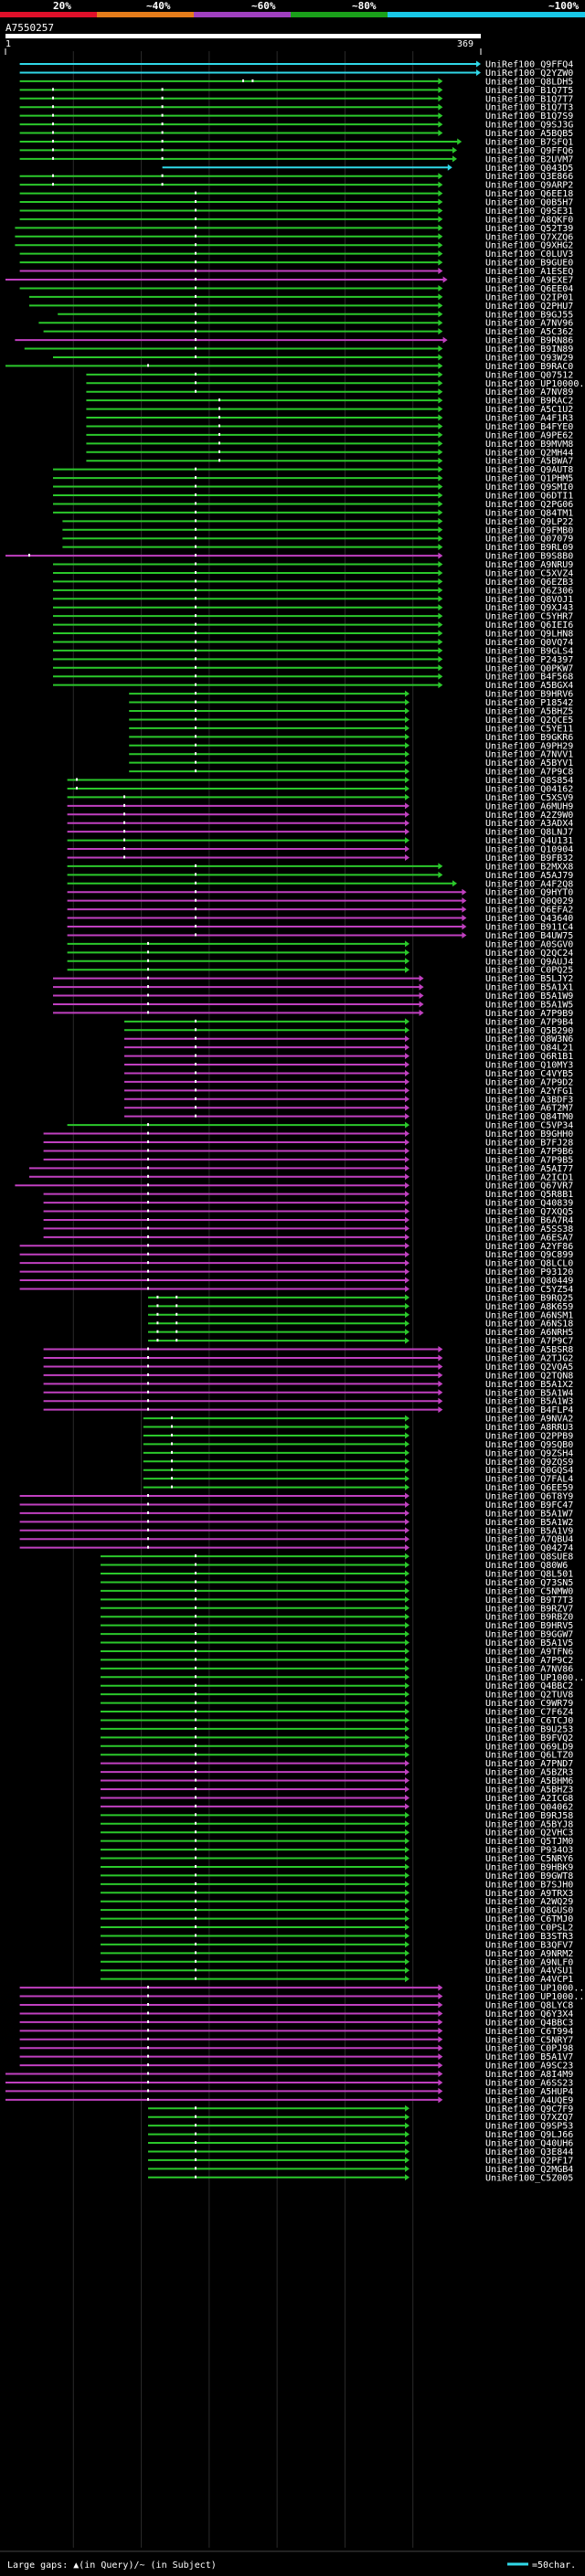 This screenshot has height=2576, width=585. What do you see at coordinates (529, 1929) in the screenshot?
I see `hit-label: UniRef100_C0PSL2` at bounding box center [529, 1929].